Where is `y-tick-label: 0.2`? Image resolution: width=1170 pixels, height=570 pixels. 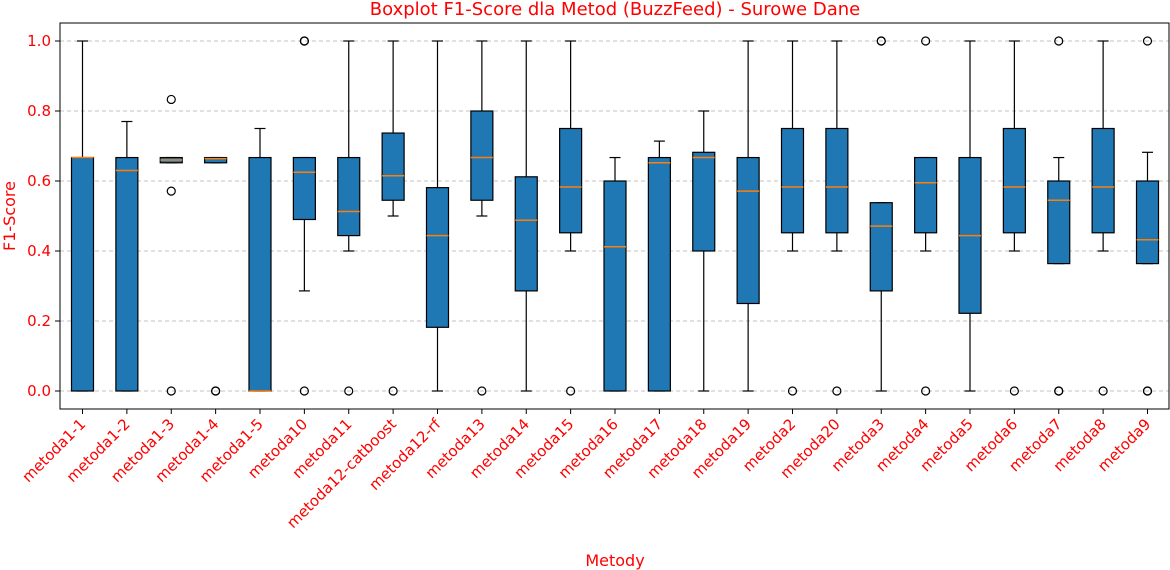 y-tick-label: 0.2 is located at coordinates (39, 321).